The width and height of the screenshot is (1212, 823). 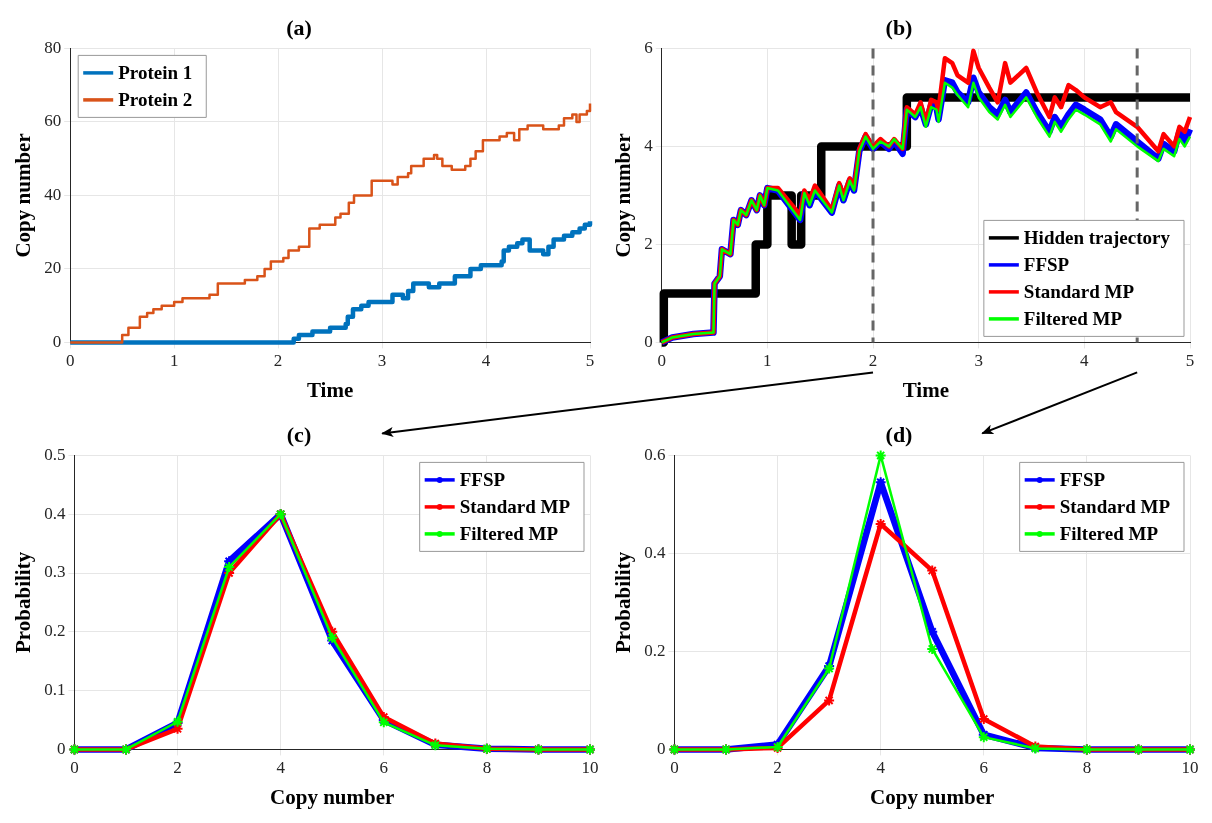 What do you see at coordinates (648, 47) in the screenshot?
I see `y-tick-label: 6` at bounding box center [648, 47].